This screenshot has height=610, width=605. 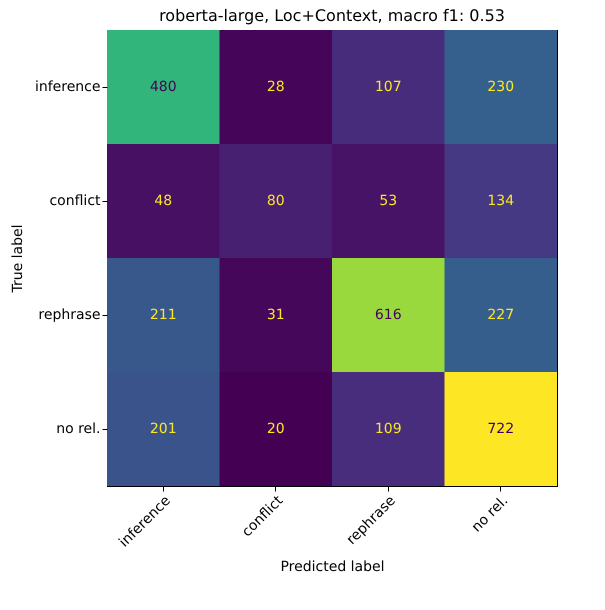 I want to click on y-tick-label: rephrase, so click(x=69, y=315).